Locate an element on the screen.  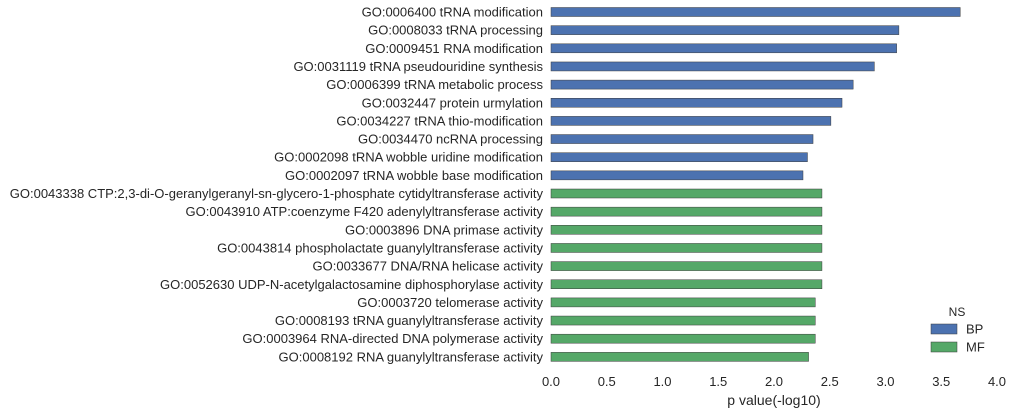
category-label: GO:0009451 RNA modification is located at coordinates (454, 48).